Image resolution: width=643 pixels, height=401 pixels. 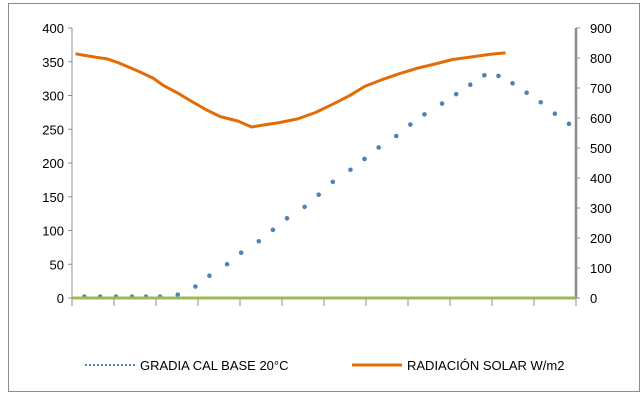 What do you see at coordinates (485, 365) in the screenshot?
I see `legend-label-1: RADIACIÓN SOLAR W/m2` at bounding box center [485, 365].